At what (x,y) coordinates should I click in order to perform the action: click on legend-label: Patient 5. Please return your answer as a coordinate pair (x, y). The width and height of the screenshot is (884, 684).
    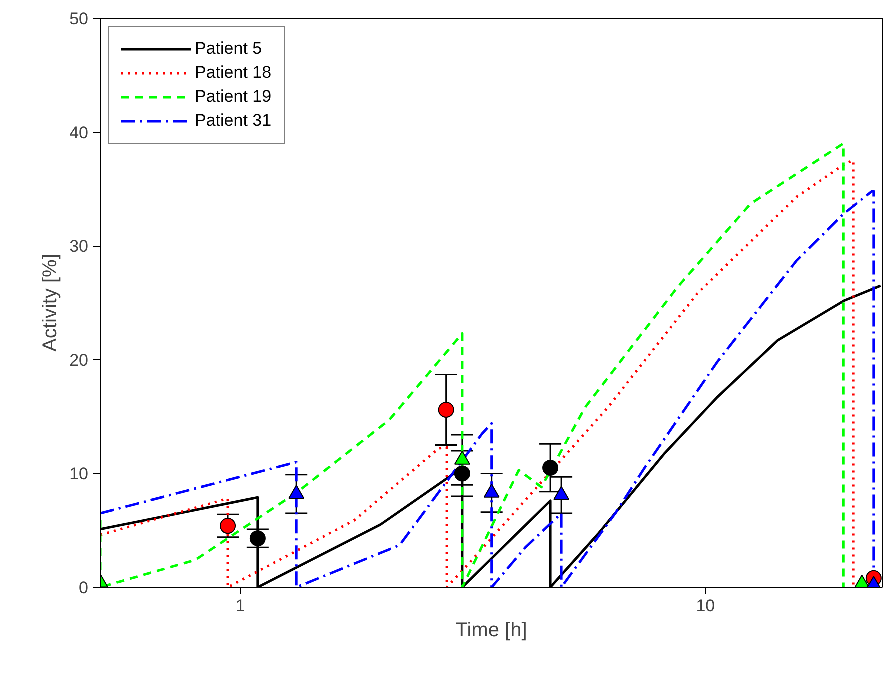
    Looking at the image, I should click on (228, 49).